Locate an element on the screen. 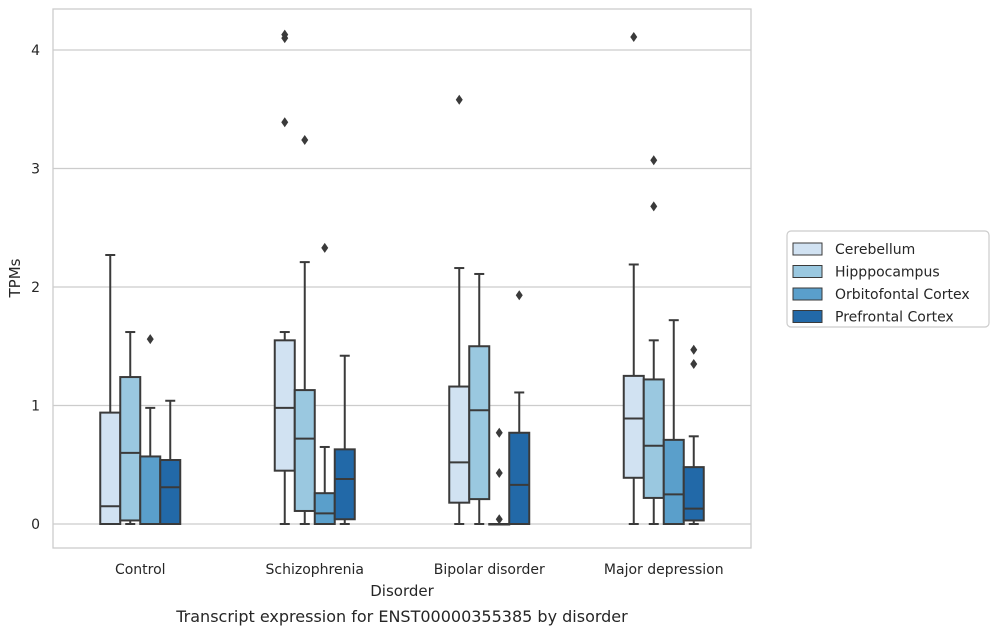  y-axis-label: TPMs is located at coordinates (15, 278).